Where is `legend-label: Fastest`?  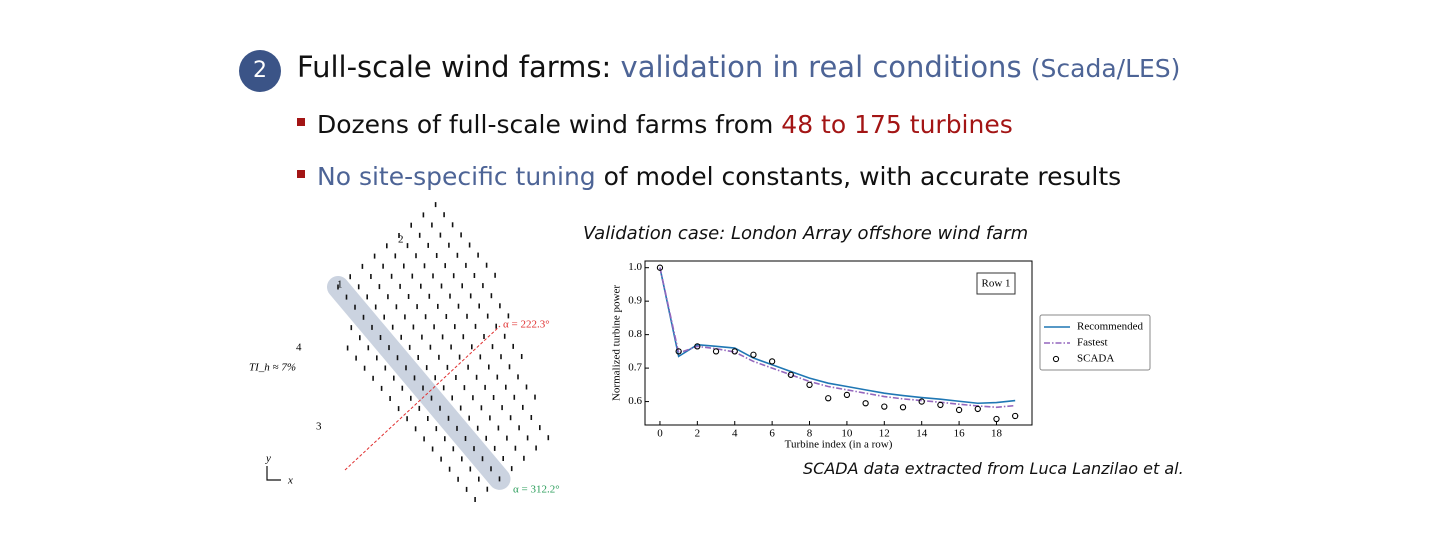 legend-label: Fastest is located at coordinates (1092, 343).